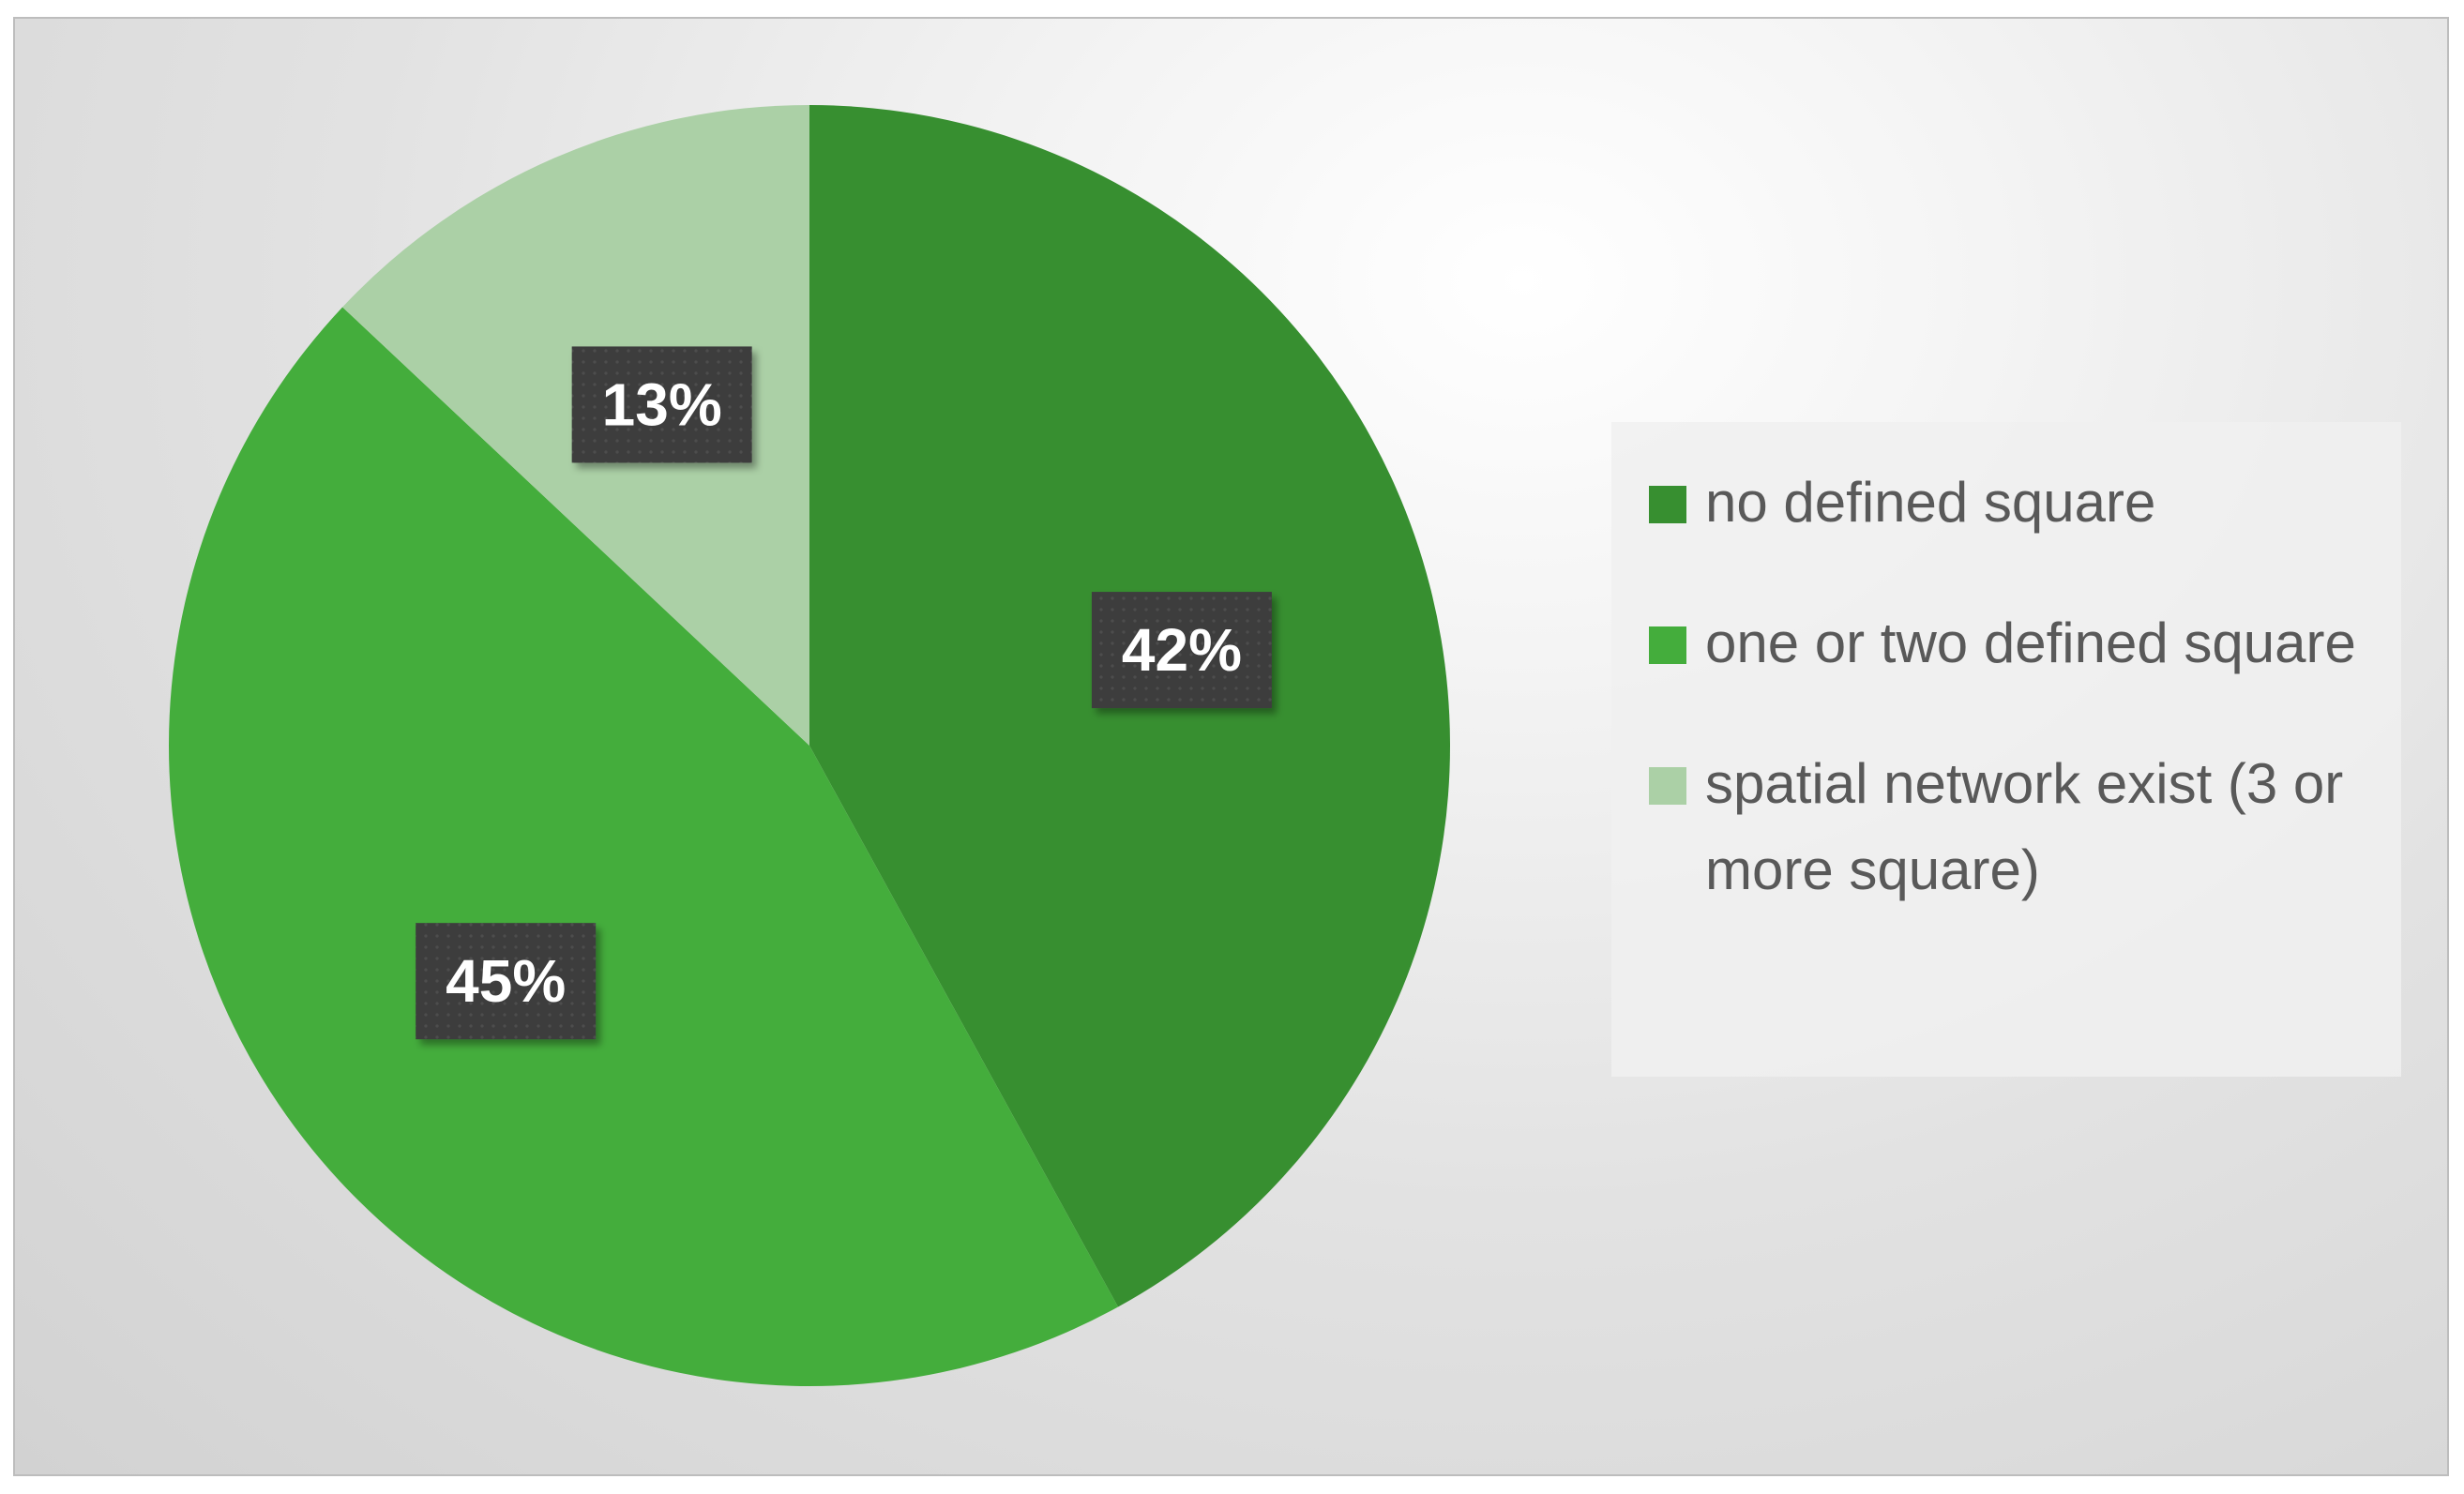  I want to click on legend-item-one-or-two-defined-square: one or two defined square, so click(2011, 643).